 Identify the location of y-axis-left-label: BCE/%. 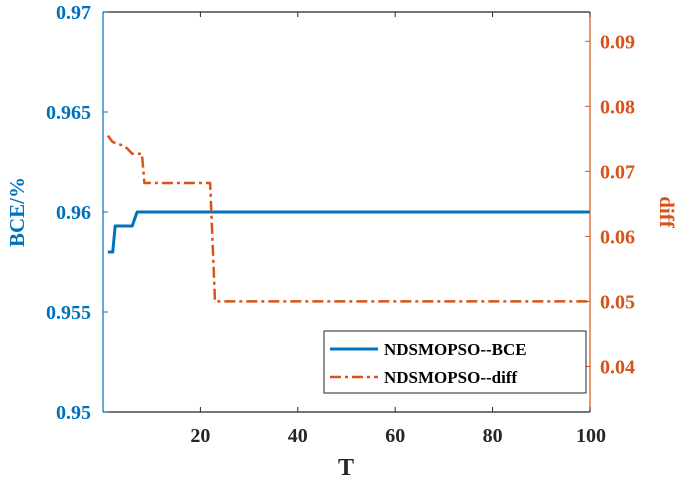
(17, 212).